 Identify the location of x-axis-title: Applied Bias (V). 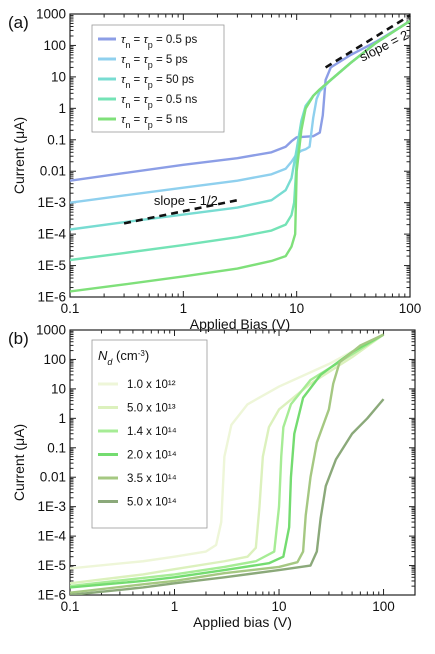
(240, 324).